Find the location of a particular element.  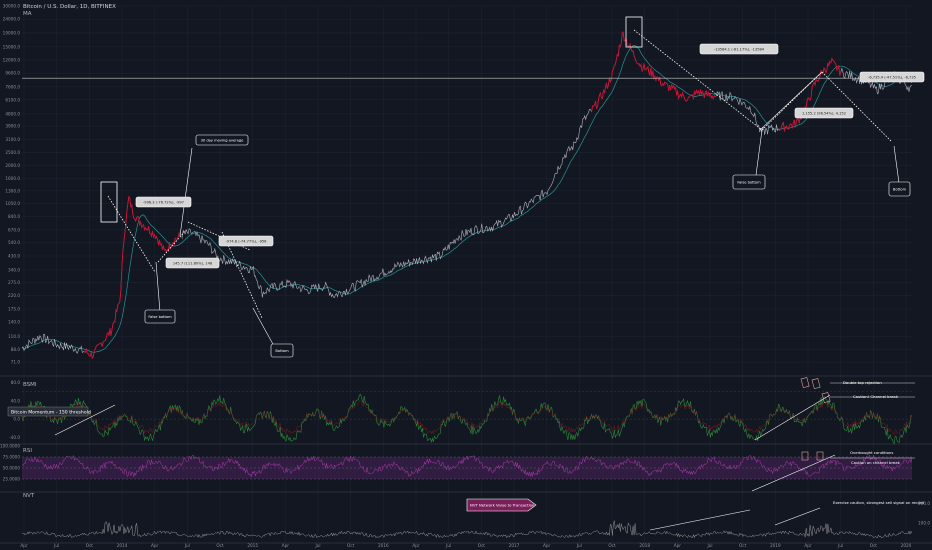

y-tick-label: 220.0 is located at coordinates (14, 295).